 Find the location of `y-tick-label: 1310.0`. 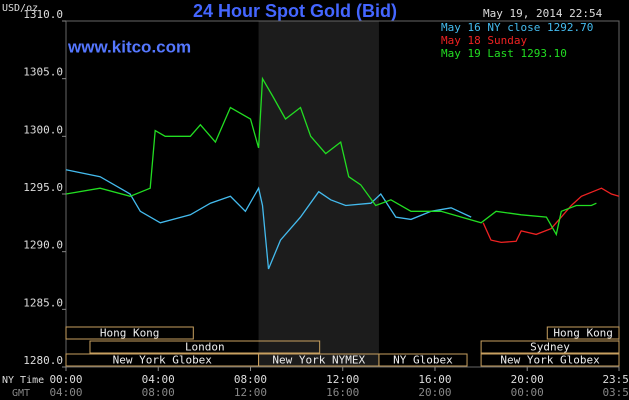

y-tick-label: 1310.0 is located at coordinates (43, 14).